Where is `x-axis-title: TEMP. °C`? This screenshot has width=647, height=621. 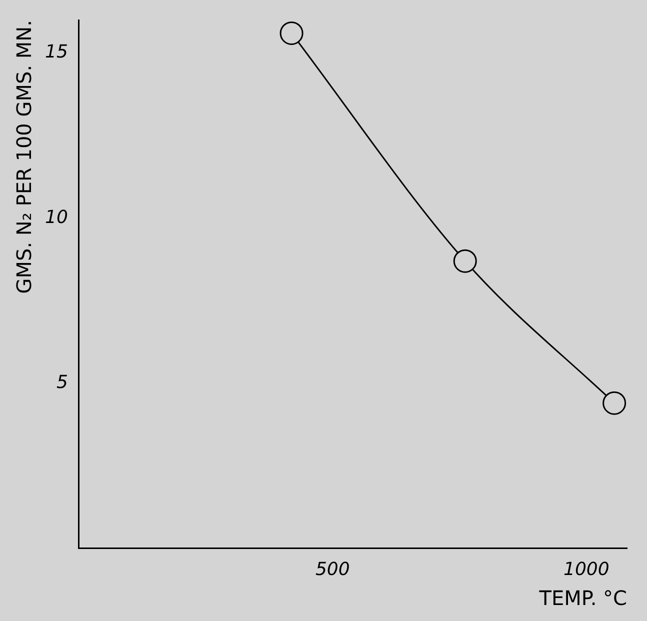
x-axis-title: TEMP. °C is located at coordinates (582, 598).